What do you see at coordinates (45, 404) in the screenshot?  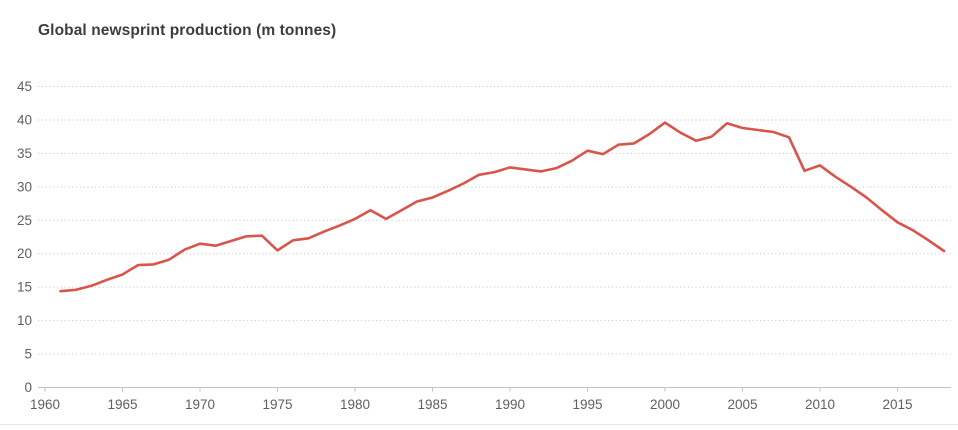 I see `x-tick-label: 1960` at bounding box center [45, 404].